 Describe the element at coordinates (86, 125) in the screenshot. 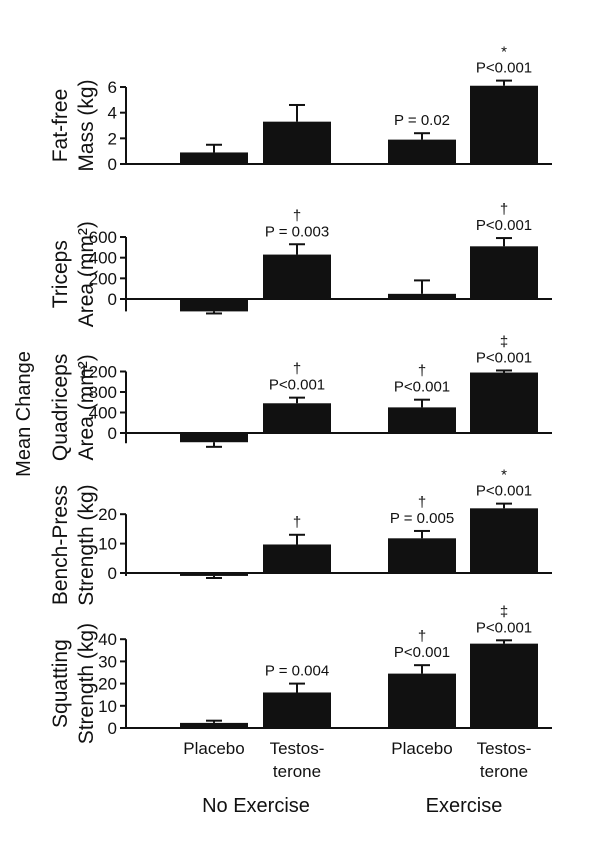

I see `y-axis-label-line: Mass (kg)` at that location.